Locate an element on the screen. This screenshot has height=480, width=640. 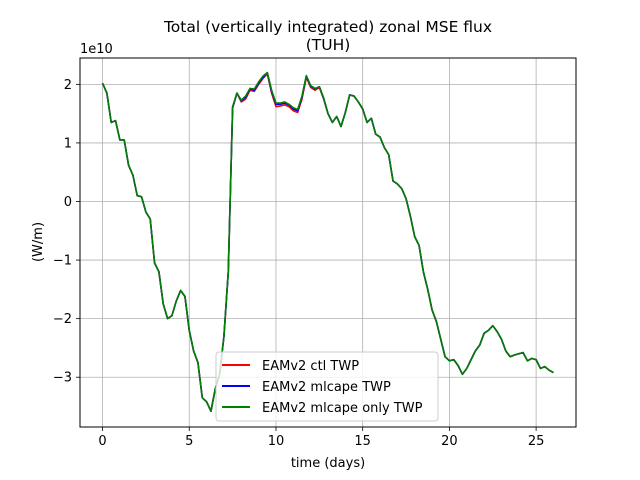
y-offset-label: 1e10 is located at coordinates (96, 49).